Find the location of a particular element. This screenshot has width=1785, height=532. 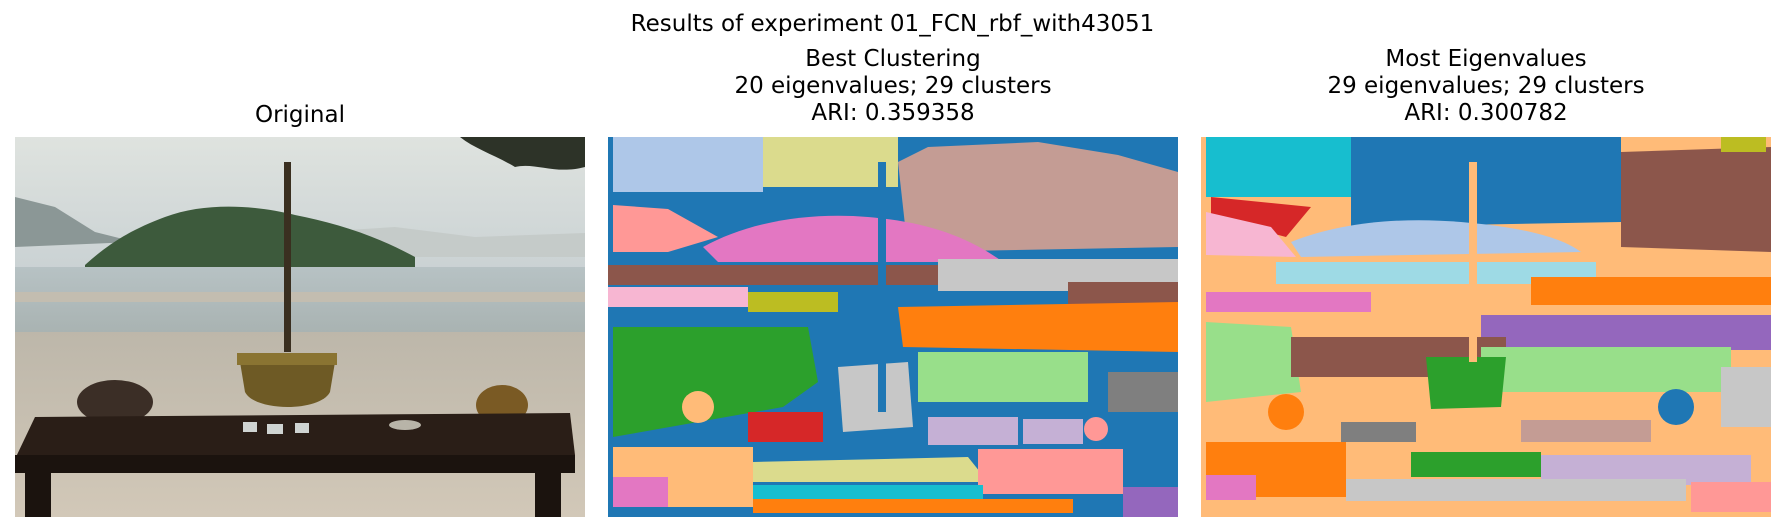

distant-hills is located at coordinates (75, 222).